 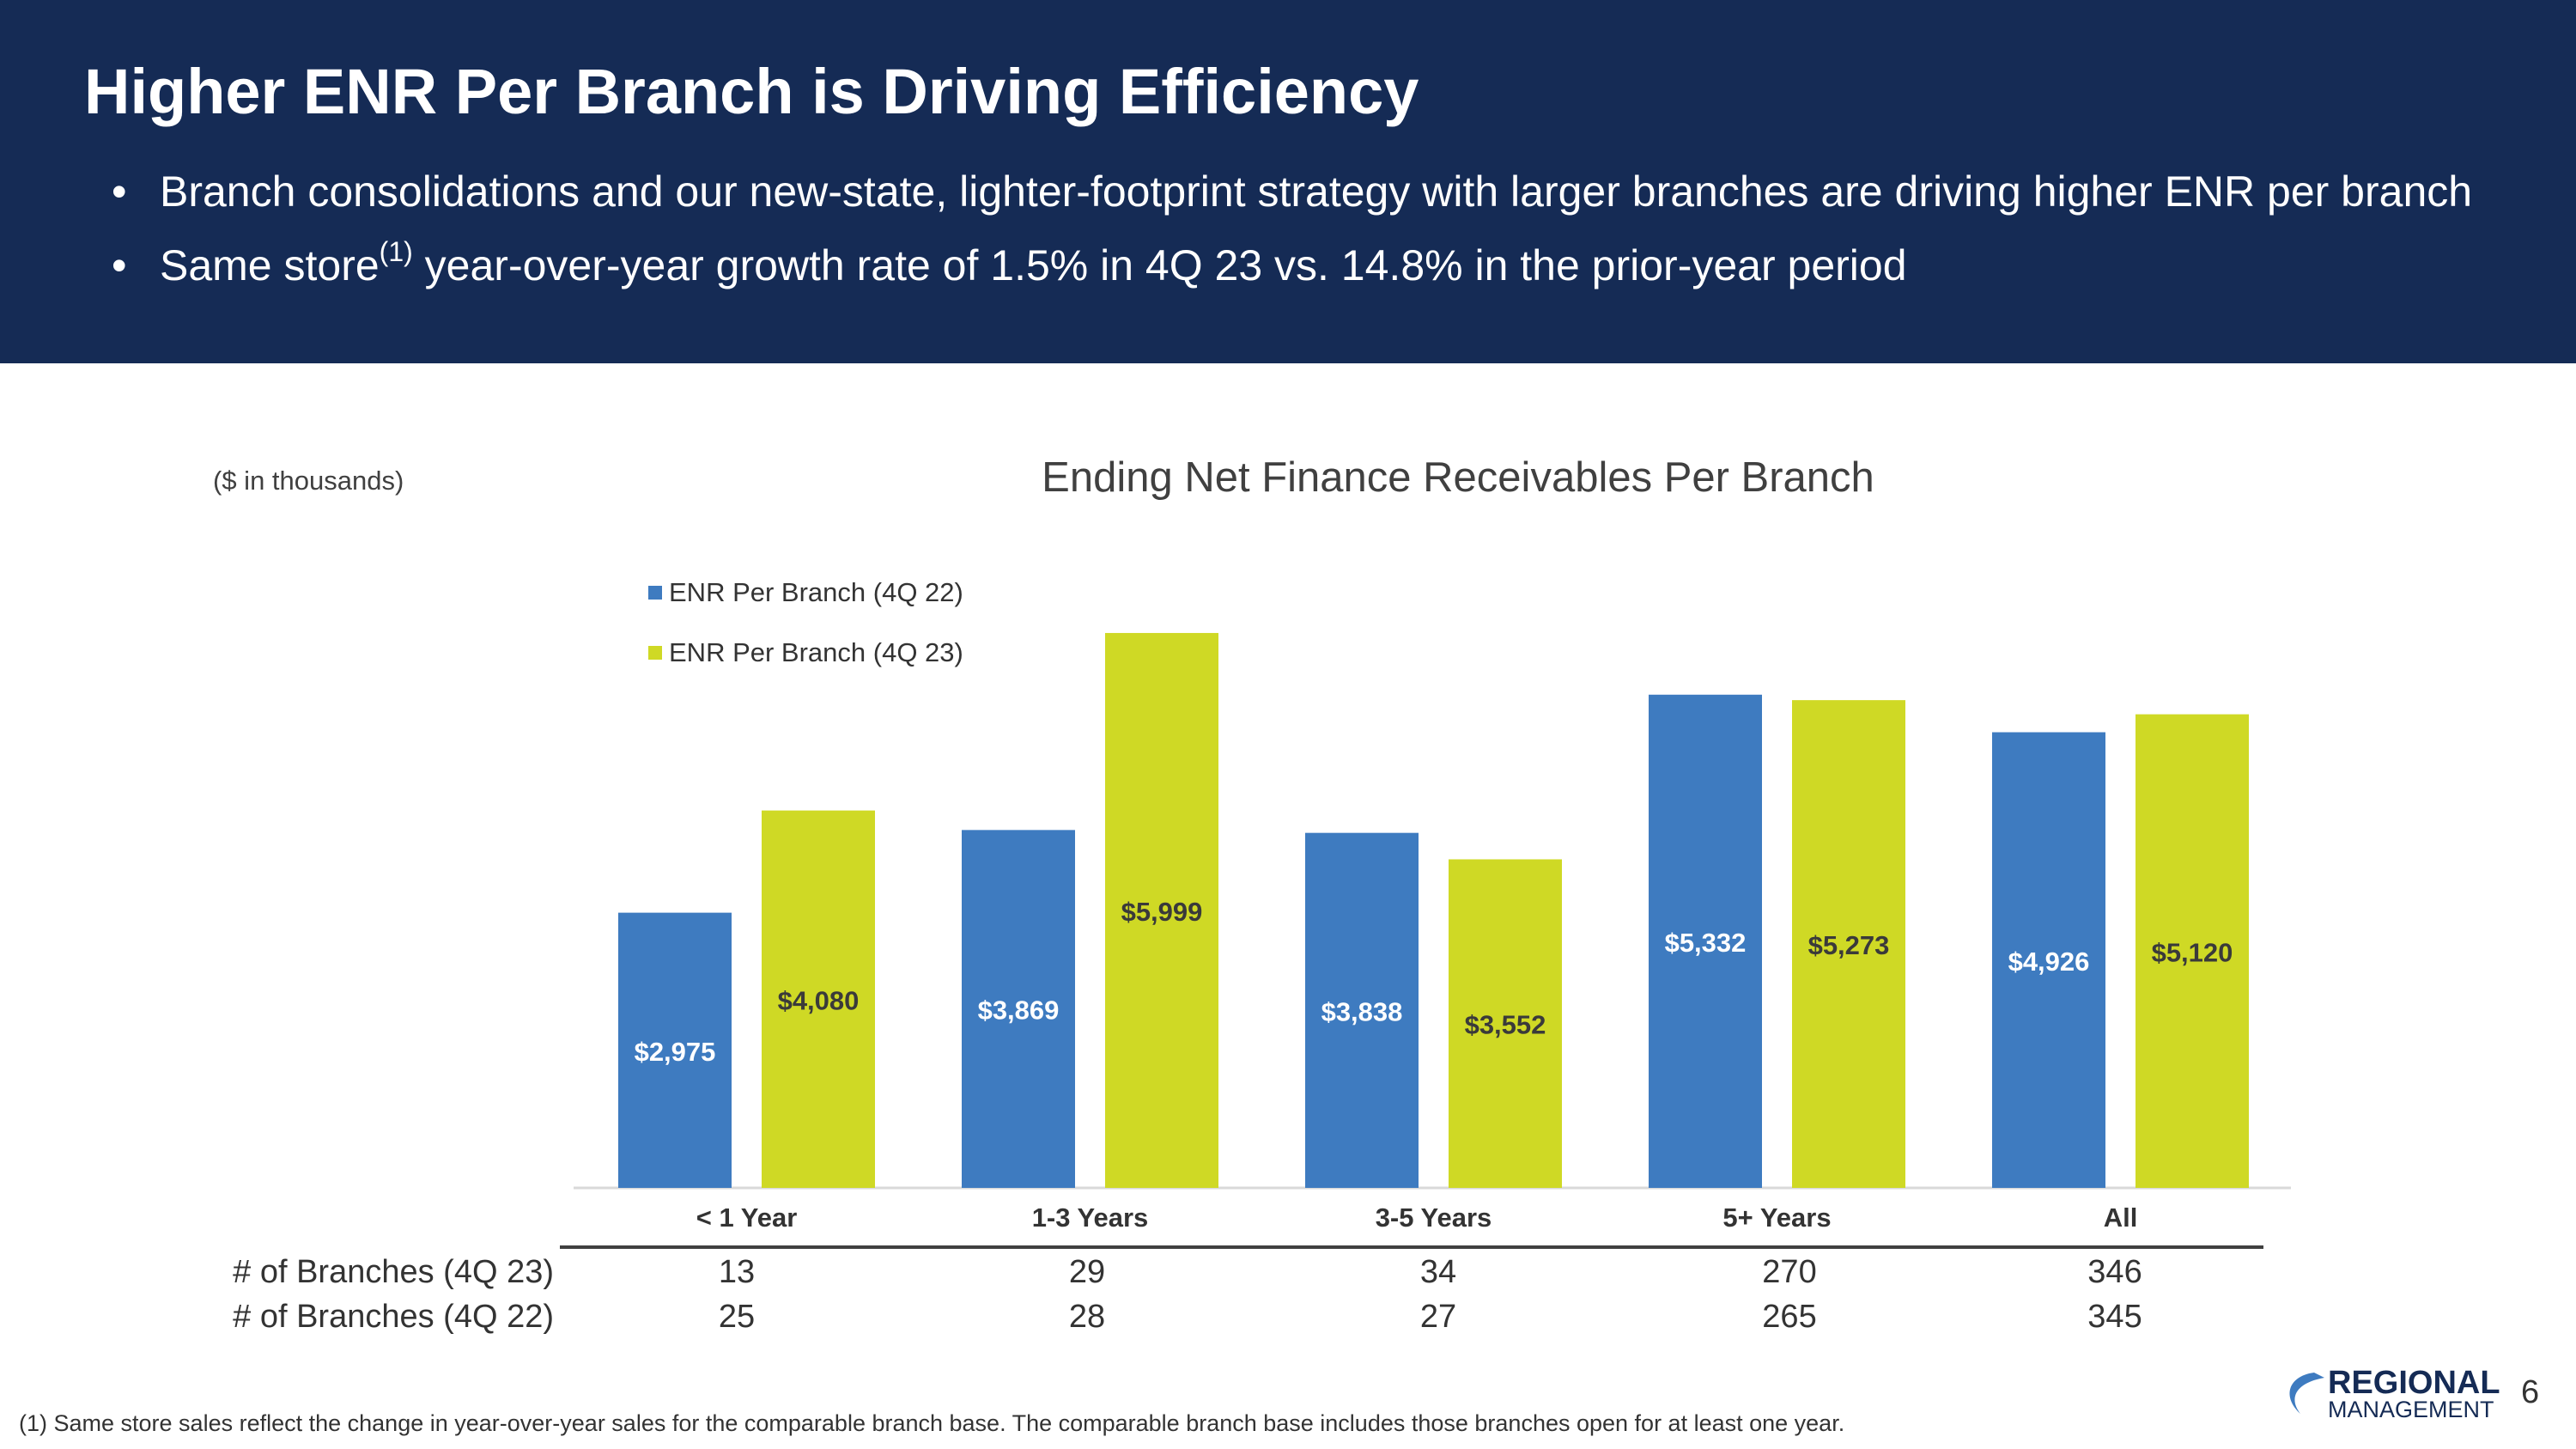 I want to click on data-label: $2,975, so click(x=675, y=1052).